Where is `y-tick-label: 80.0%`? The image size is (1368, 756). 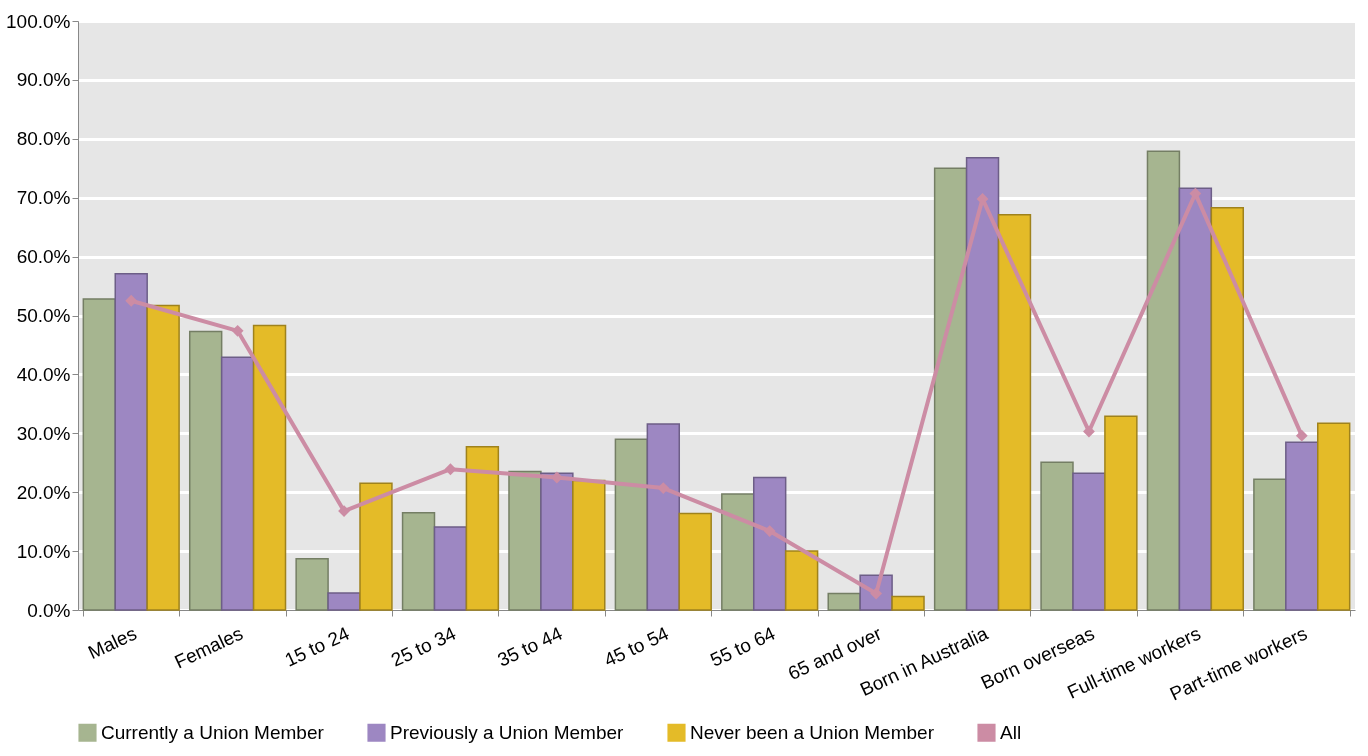
y-tick-label: 80.0% is located at coordinates (43, 139).